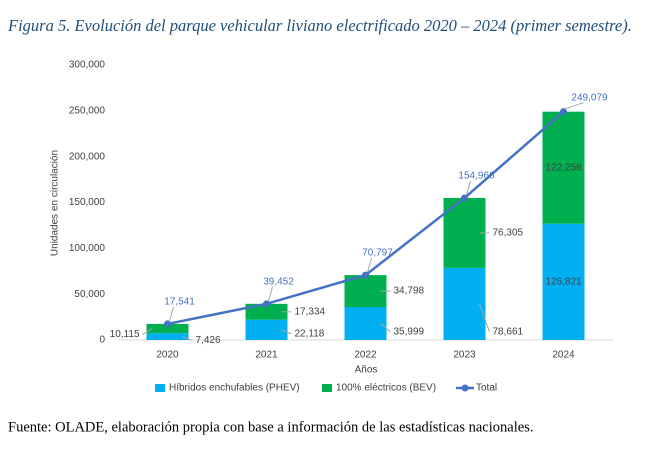 This screenshot has width=664, height=475. What do you see at coordinates (102, 340) in the screenshot?
I see `y-tick-label: 0` at bounding box center [102, 340].